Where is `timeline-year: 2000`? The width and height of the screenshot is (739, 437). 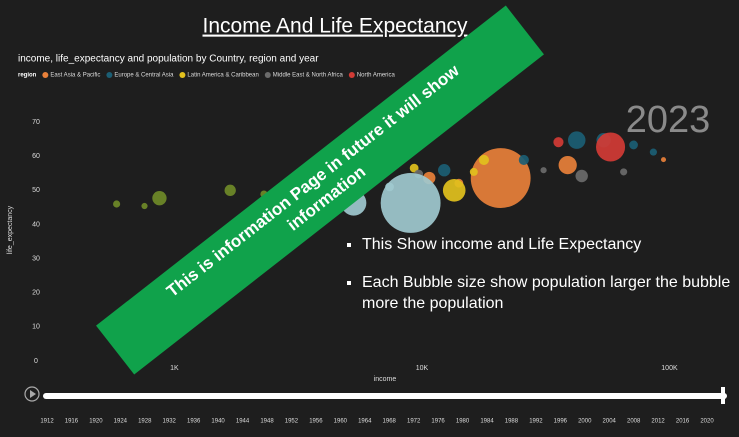 timeline-year: 2000 is located at coordinates (585, 422).